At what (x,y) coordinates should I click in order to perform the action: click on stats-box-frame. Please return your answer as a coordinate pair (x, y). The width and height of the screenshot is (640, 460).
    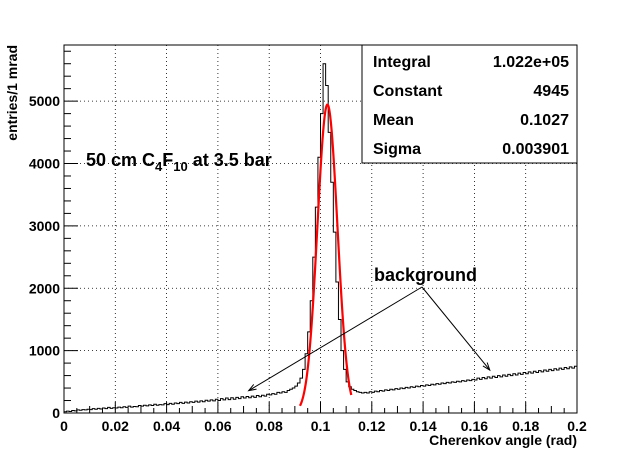
    Looking at the image, I should click on (469, 104).